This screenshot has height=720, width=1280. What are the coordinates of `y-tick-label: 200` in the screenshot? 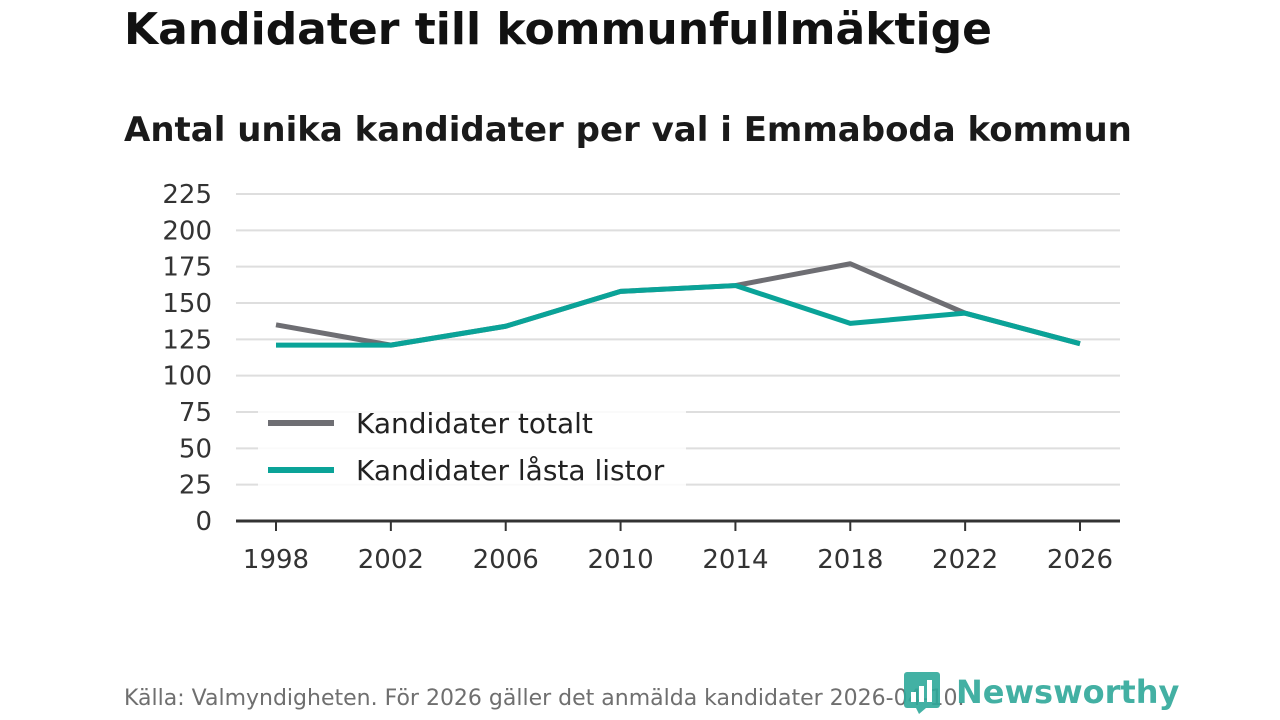 It's located at (187, 231).